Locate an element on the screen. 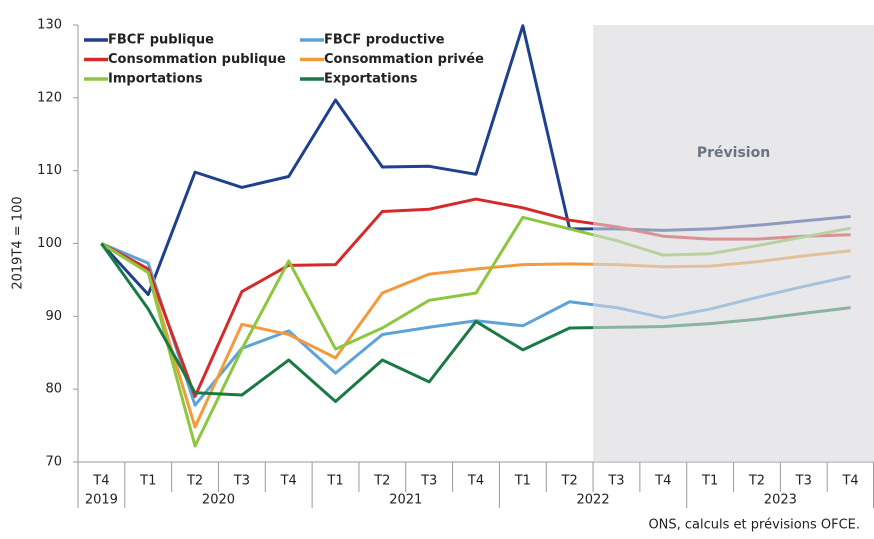 Image resolution: width=874 pixels, height=539 pixels. legend-label: Importations is located at coordinates (155, 79).